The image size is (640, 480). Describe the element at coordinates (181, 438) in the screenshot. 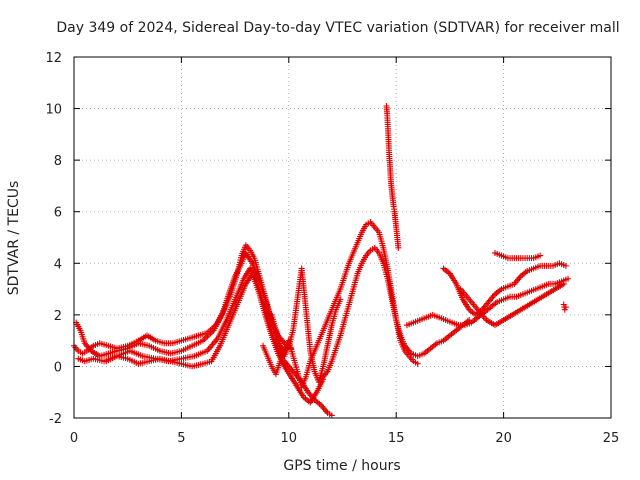

I see `x-tick-label-1: 5` at that location.